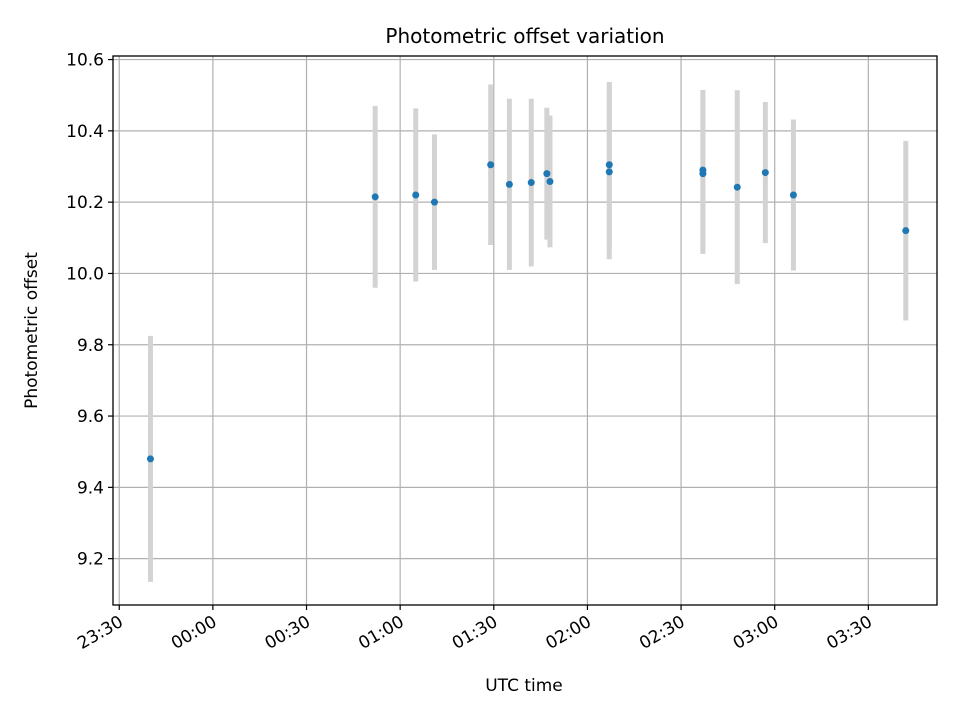  What do you see at coordinates (100, 633) in the screenshot?
I see `x-tick-label: 23:30` at bounding box center [100, 633].